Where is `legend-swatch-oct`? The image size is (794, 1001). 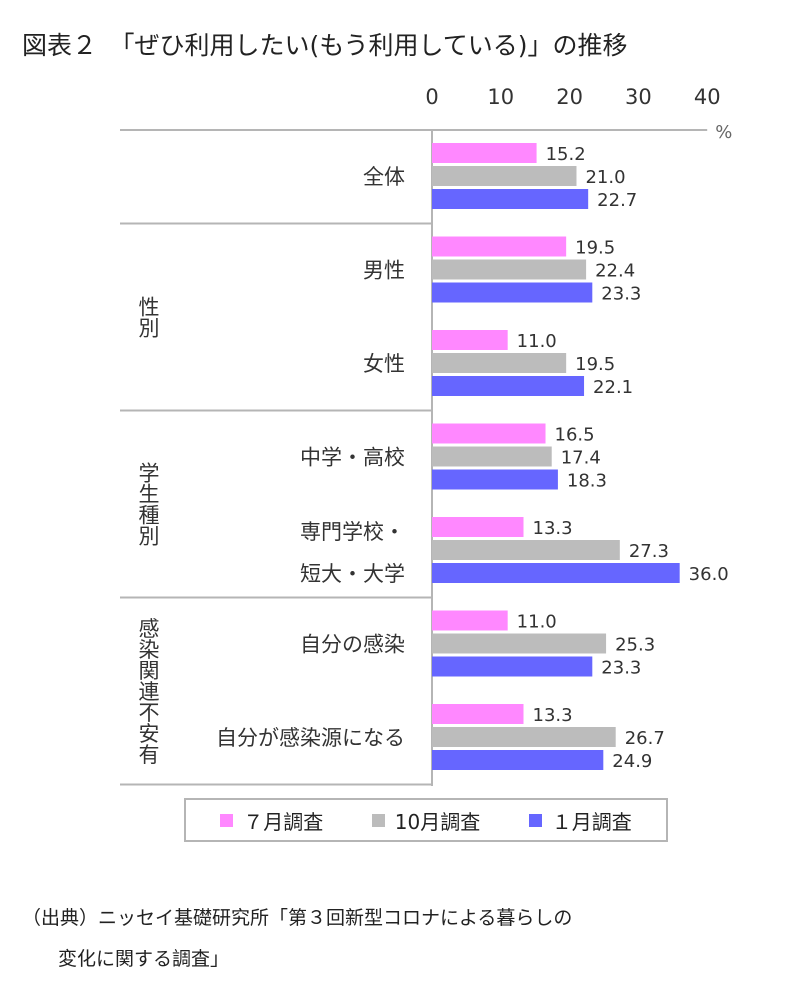
legend-swatch-oct is located at coordinates (378, 820).